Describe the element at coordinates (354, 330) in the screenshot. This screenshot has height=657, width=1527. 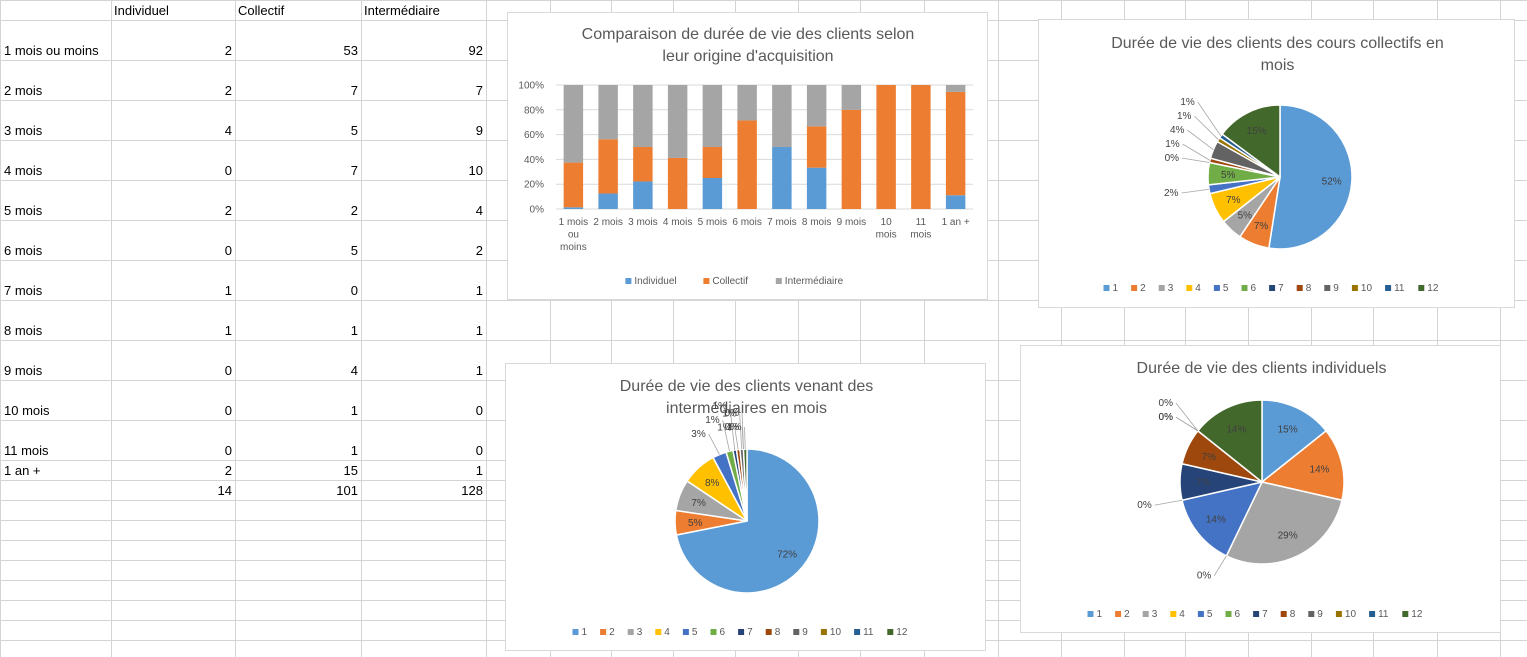
I see `value-cell-7-1: 1` at that location.